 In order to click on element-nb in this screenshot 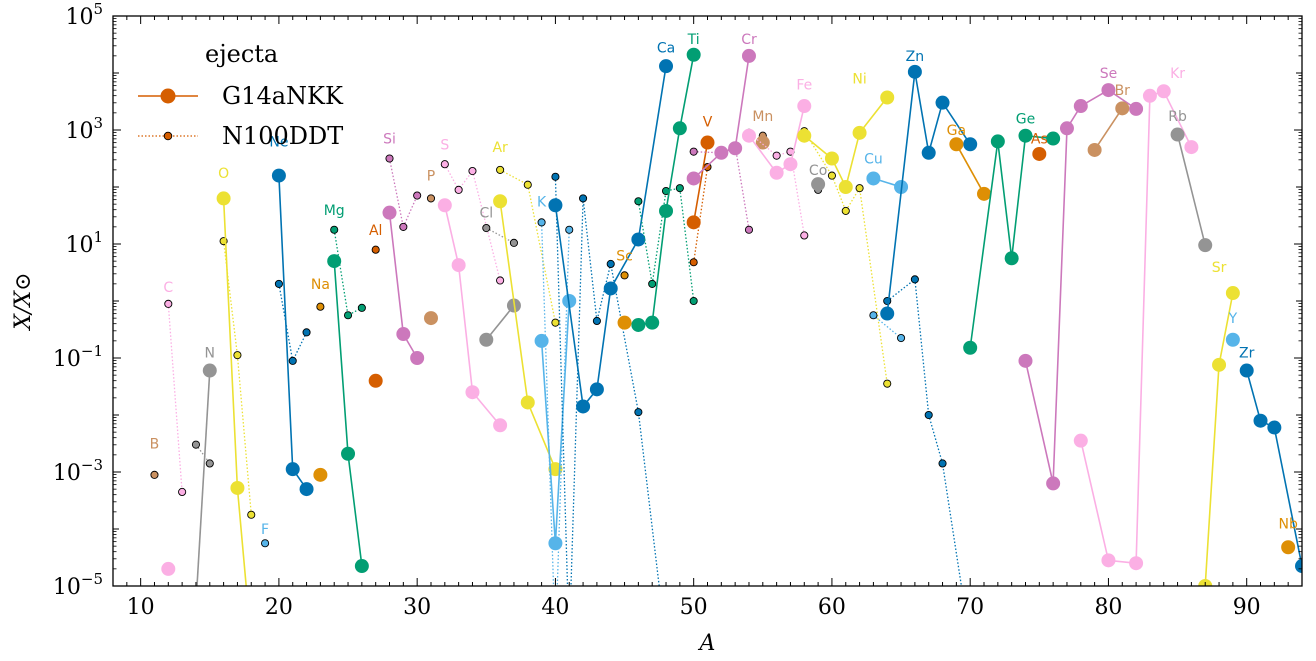, I will do `click(1288, 547)`.